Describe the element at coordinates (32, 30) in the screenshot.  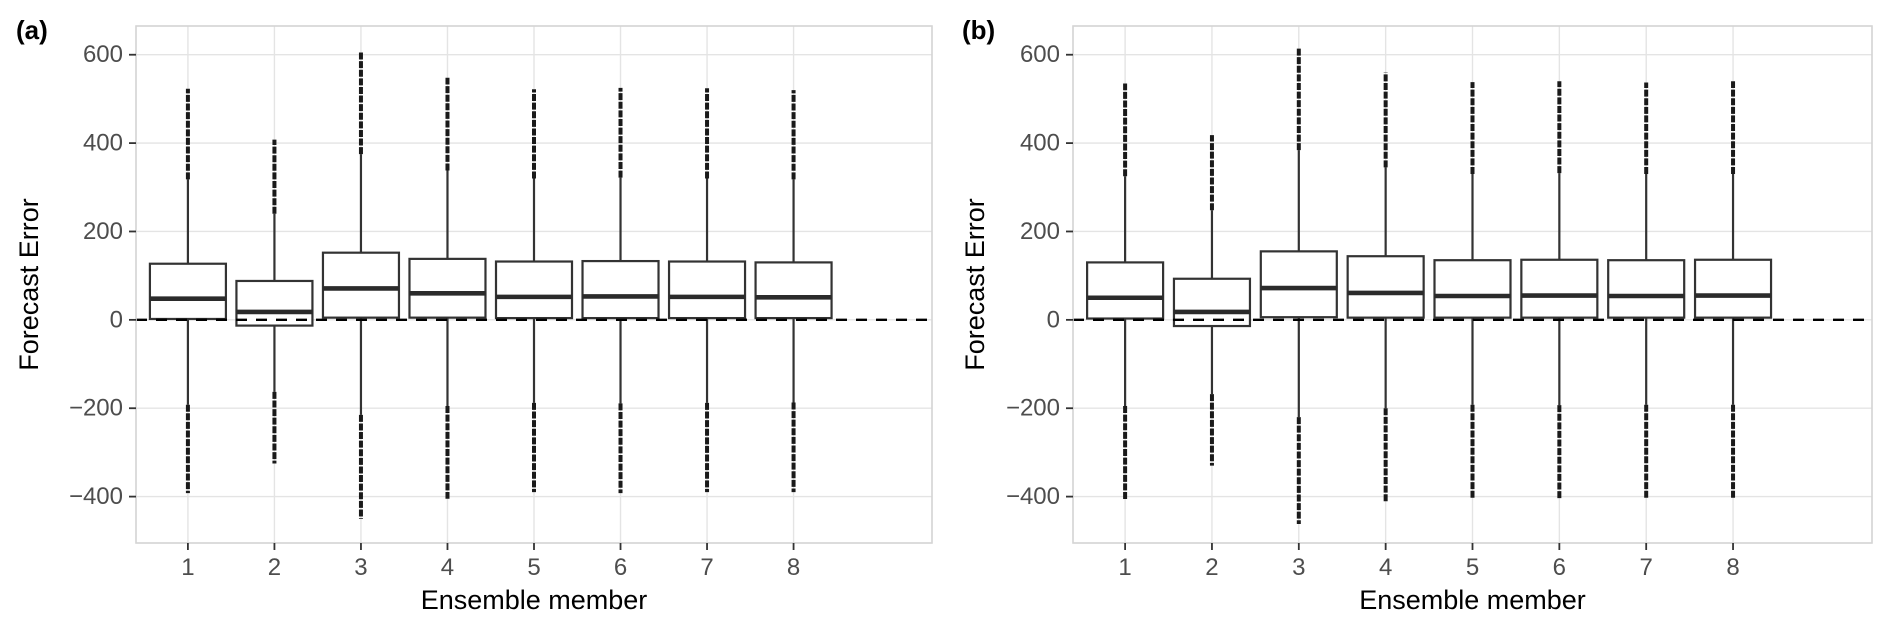
I see `panel-label: (a)` at that location.